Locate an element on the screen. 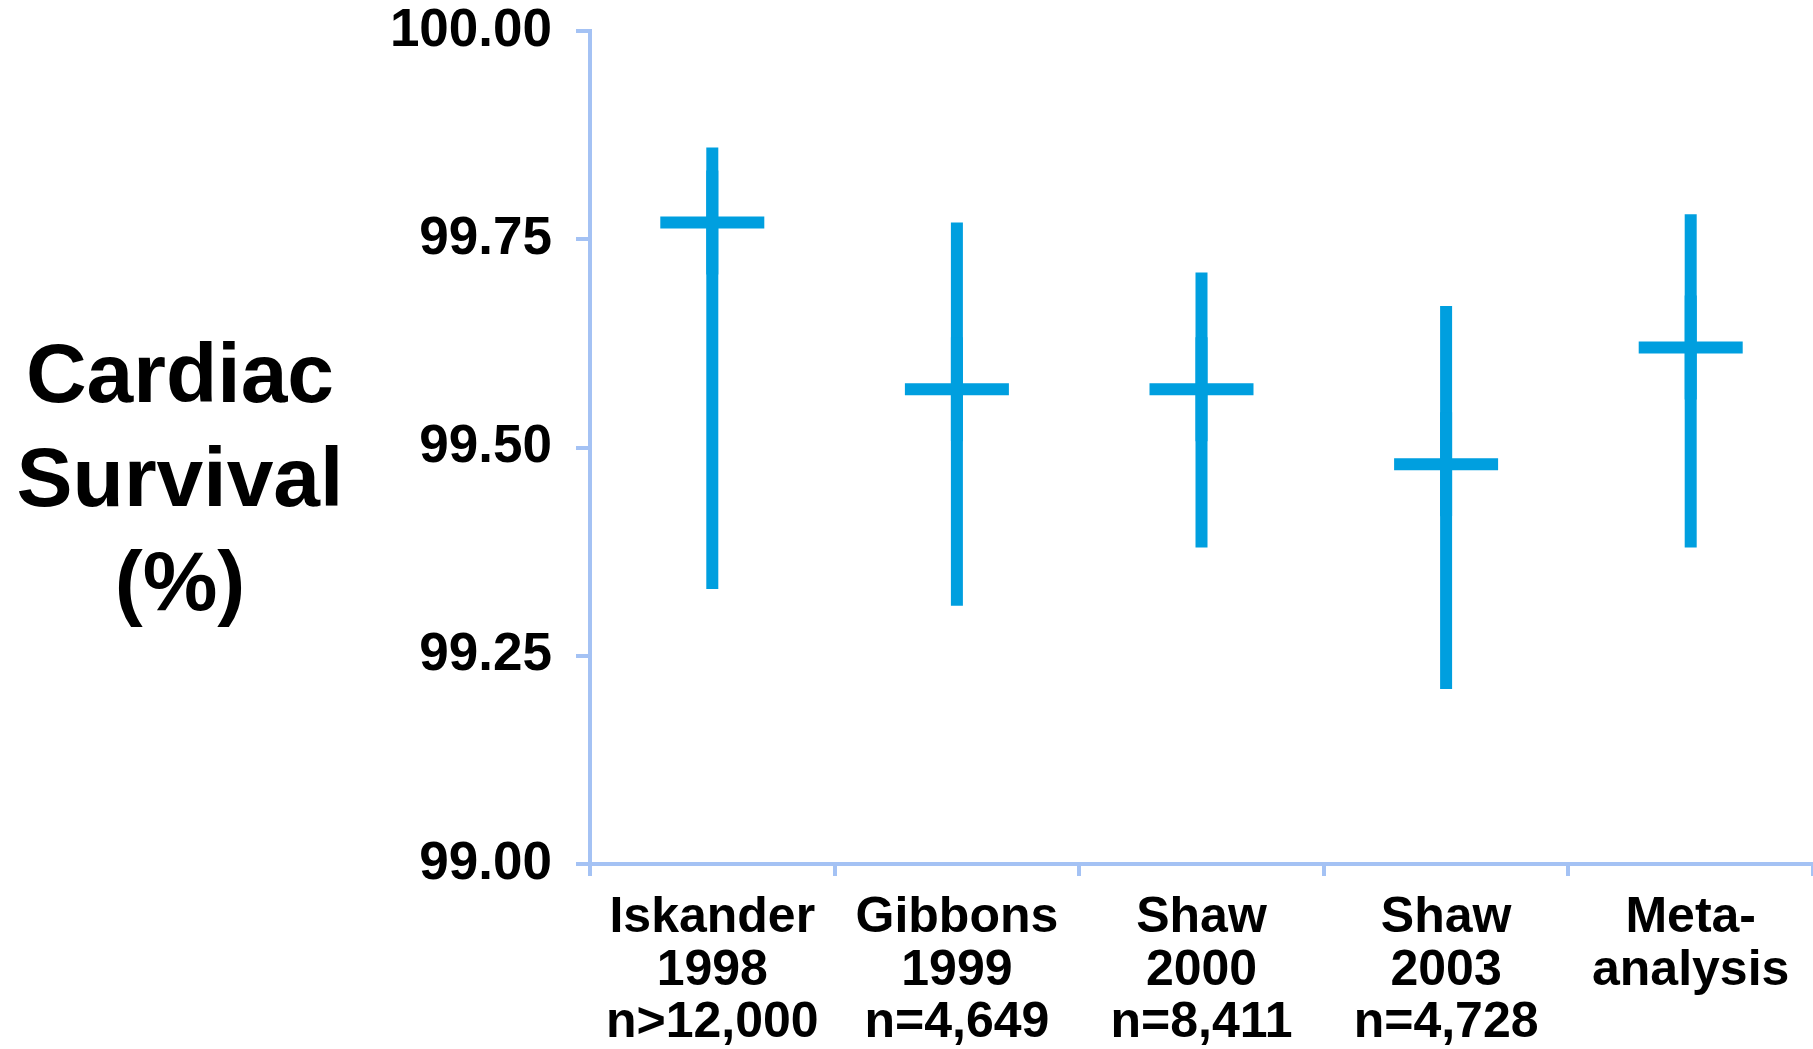 This screenshot has width=1813, height=1049. x-tick-label: Meta-analysis is located at coordinates (1691, 941).